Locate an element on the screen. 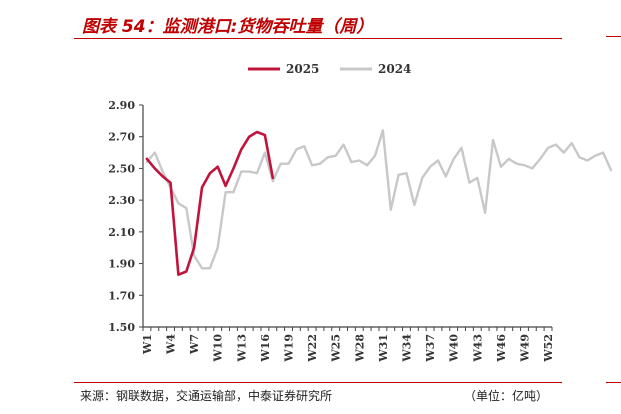 The width and height of the screenshot is (621, 414). x-tick-label: W10 is located at coordinates (218, 348).